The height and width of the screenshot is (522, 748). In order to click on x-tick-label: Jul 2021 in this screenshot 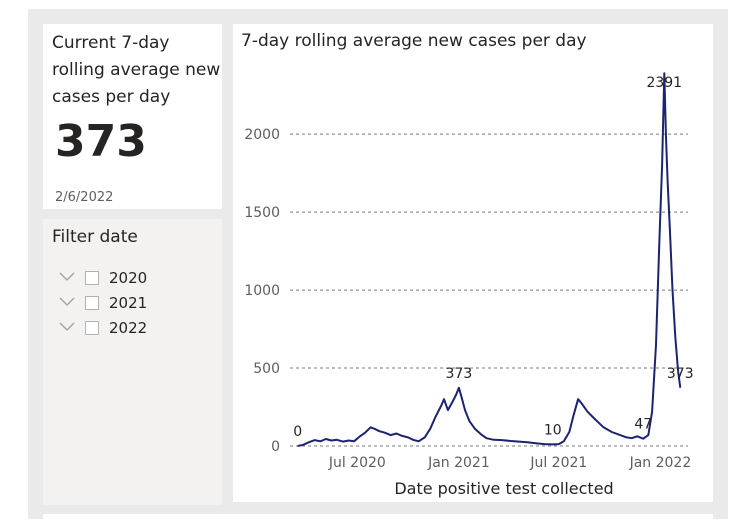, I will do `click(558, 463)`.